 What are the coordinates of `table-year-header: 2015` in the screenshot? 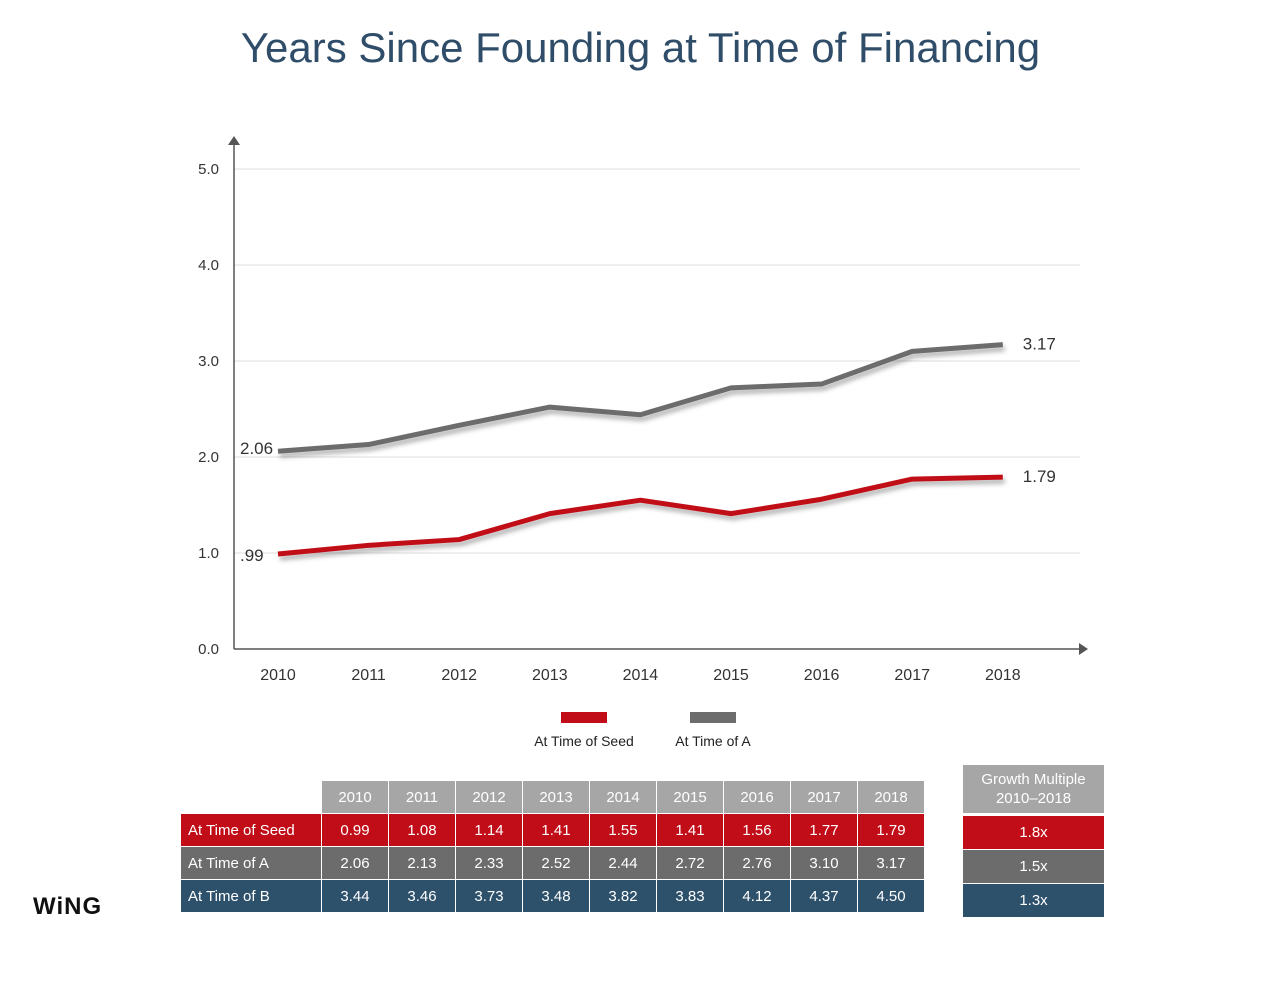 It's located at (690, 797).